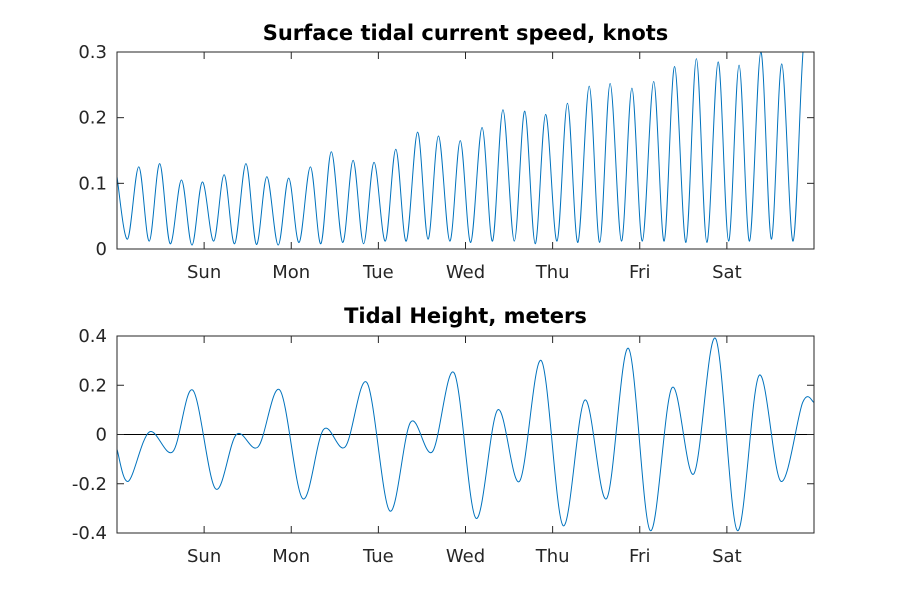 This screenshot has width=900, height=600. Describe the element at coordinates (727, 556) in the screenshot. I see `height-x-tick-label: Sat` at that location.